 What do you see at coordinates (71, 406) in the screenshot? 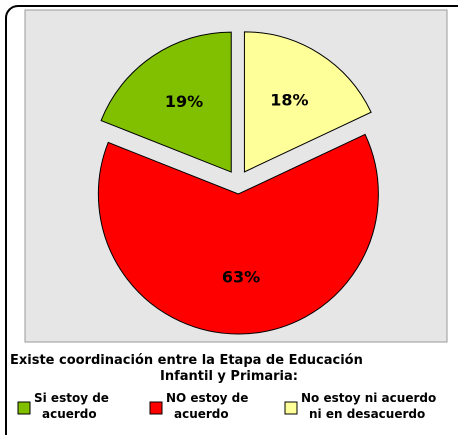
I see `legend-label: Si estoy de acuerdo` at bounding box center [71, 406].